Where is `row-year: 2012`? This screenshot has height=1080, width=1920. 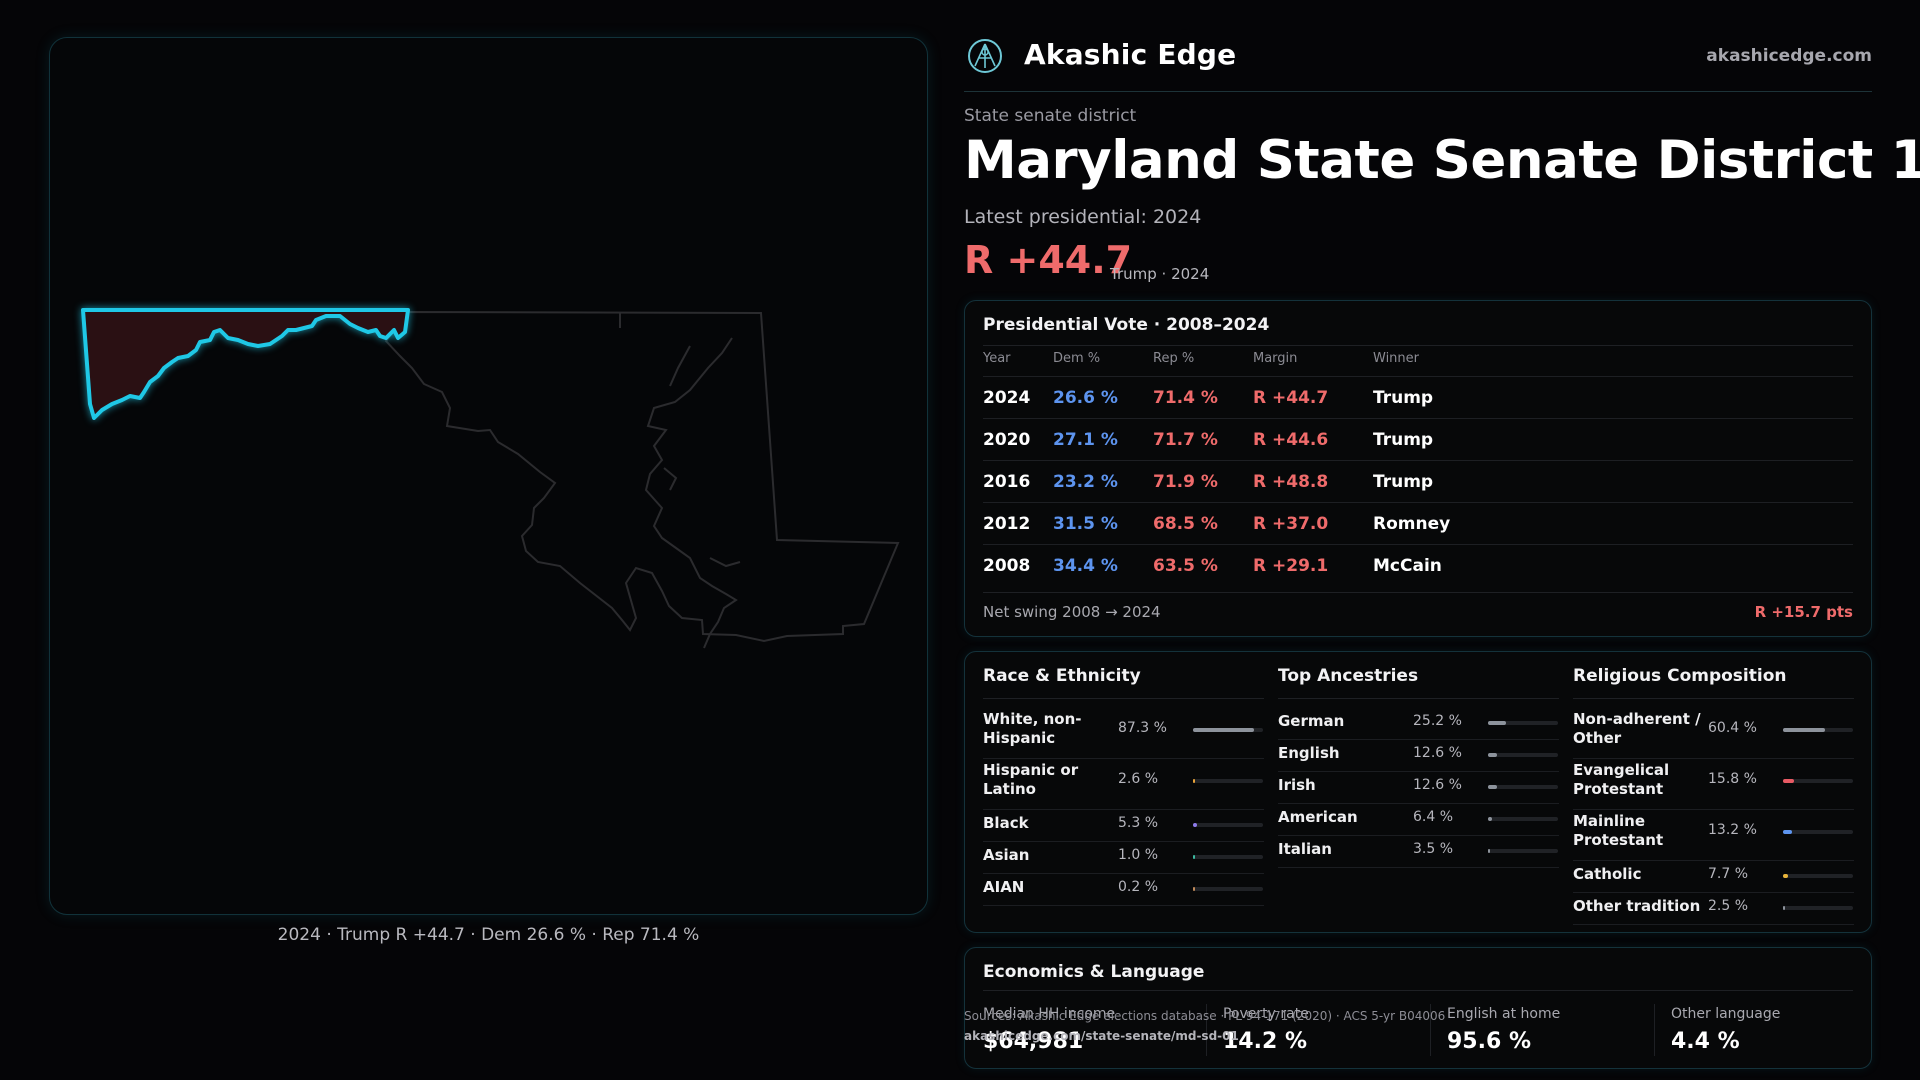 row-year: 2012 is located at coordinates (1007, 524).